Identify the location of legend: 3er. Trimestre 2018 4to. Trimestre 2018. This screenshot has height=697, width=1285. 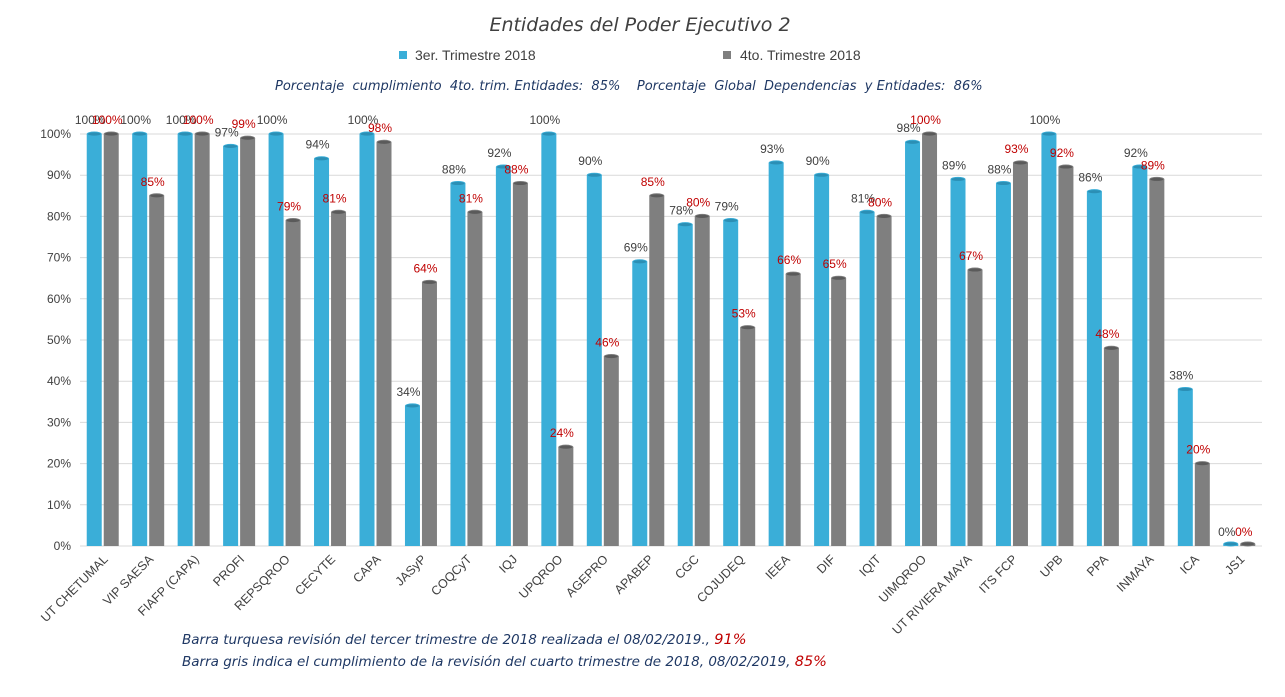
(630, 55).